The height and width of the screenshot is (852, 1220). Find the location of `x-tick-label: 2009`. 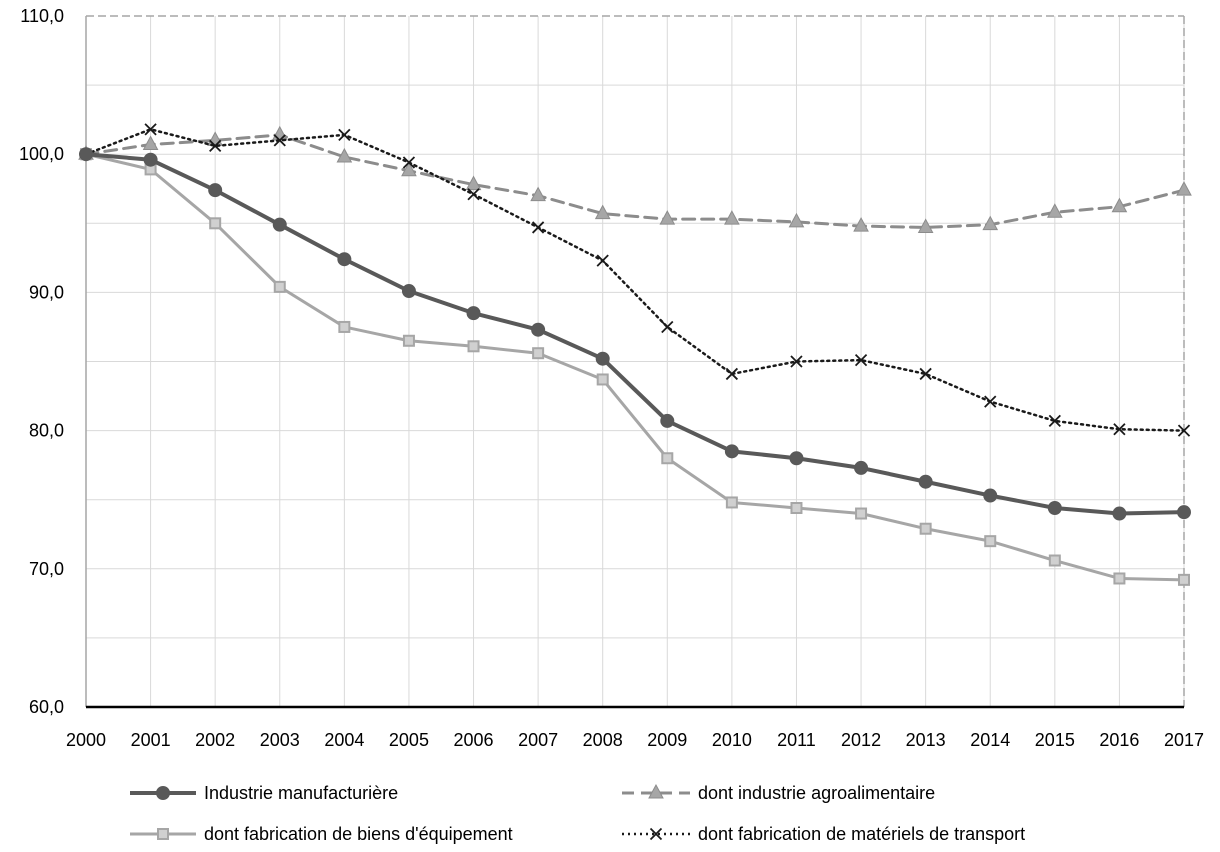

x-tick-label: 2009 is located at coordinates (667, 740).